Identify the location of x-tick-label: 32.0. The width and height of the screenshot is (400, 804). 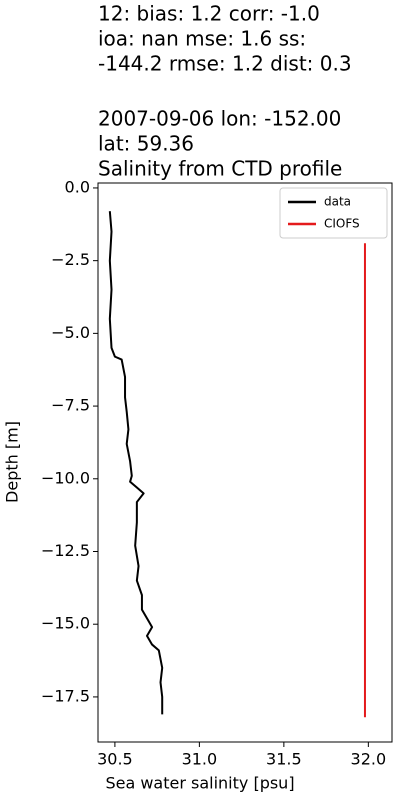
(369, 759).